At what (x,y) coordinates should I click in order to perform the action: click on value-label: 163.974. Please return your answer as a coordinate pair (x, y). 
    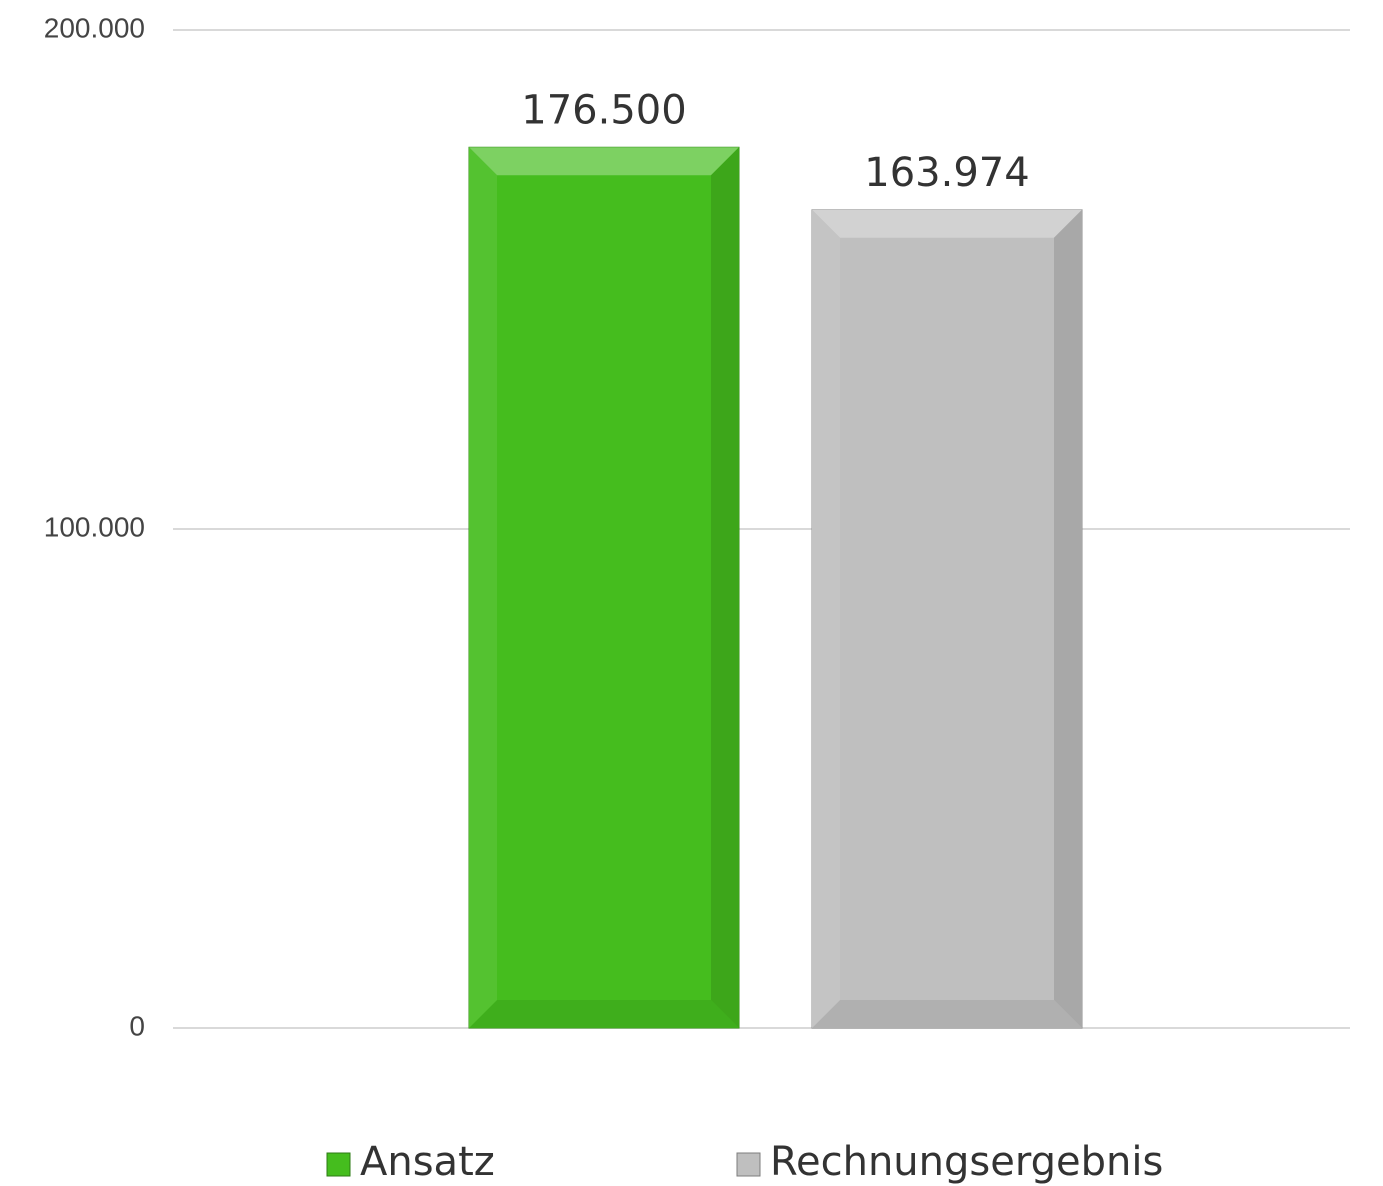
    Looking at the image, I should click on (946, 173).